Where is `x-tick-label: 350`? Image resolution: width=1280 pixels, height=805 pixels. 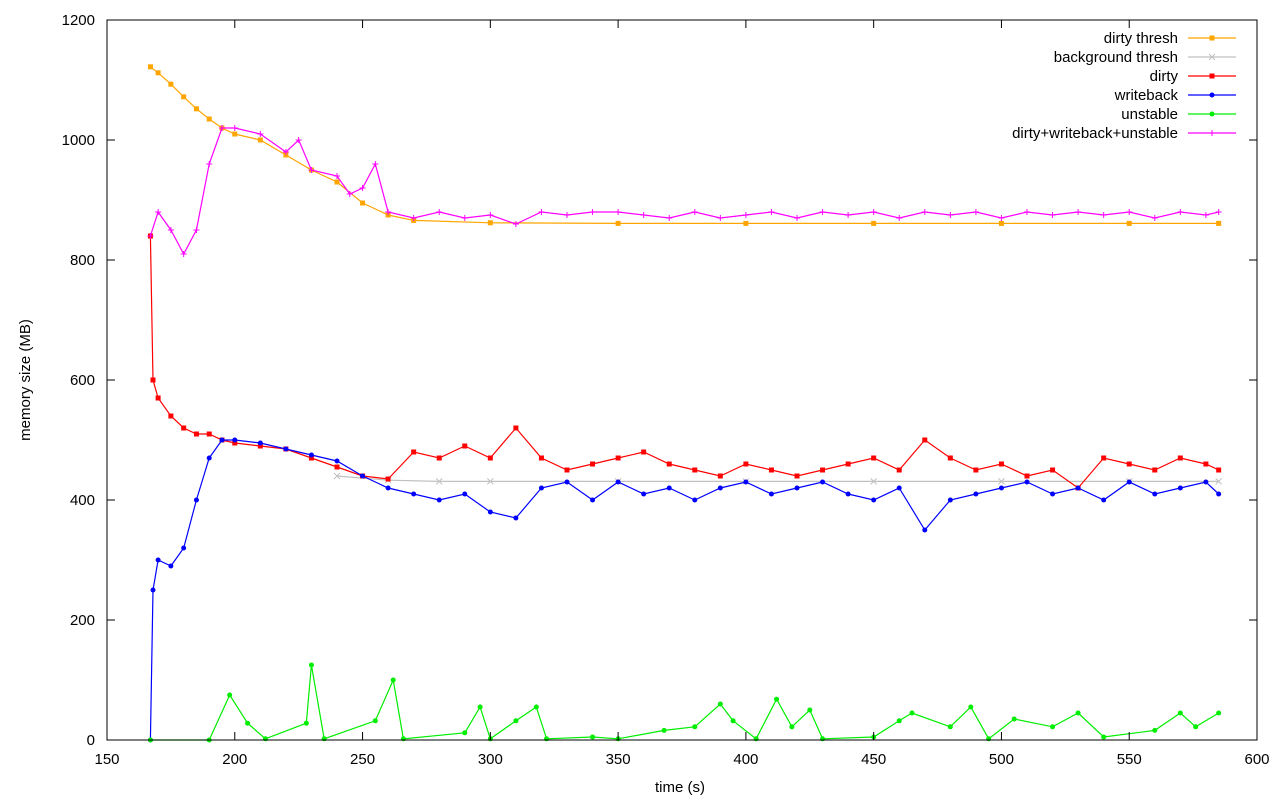 x-tick-label: 350 is located at coordinates (618, 759).